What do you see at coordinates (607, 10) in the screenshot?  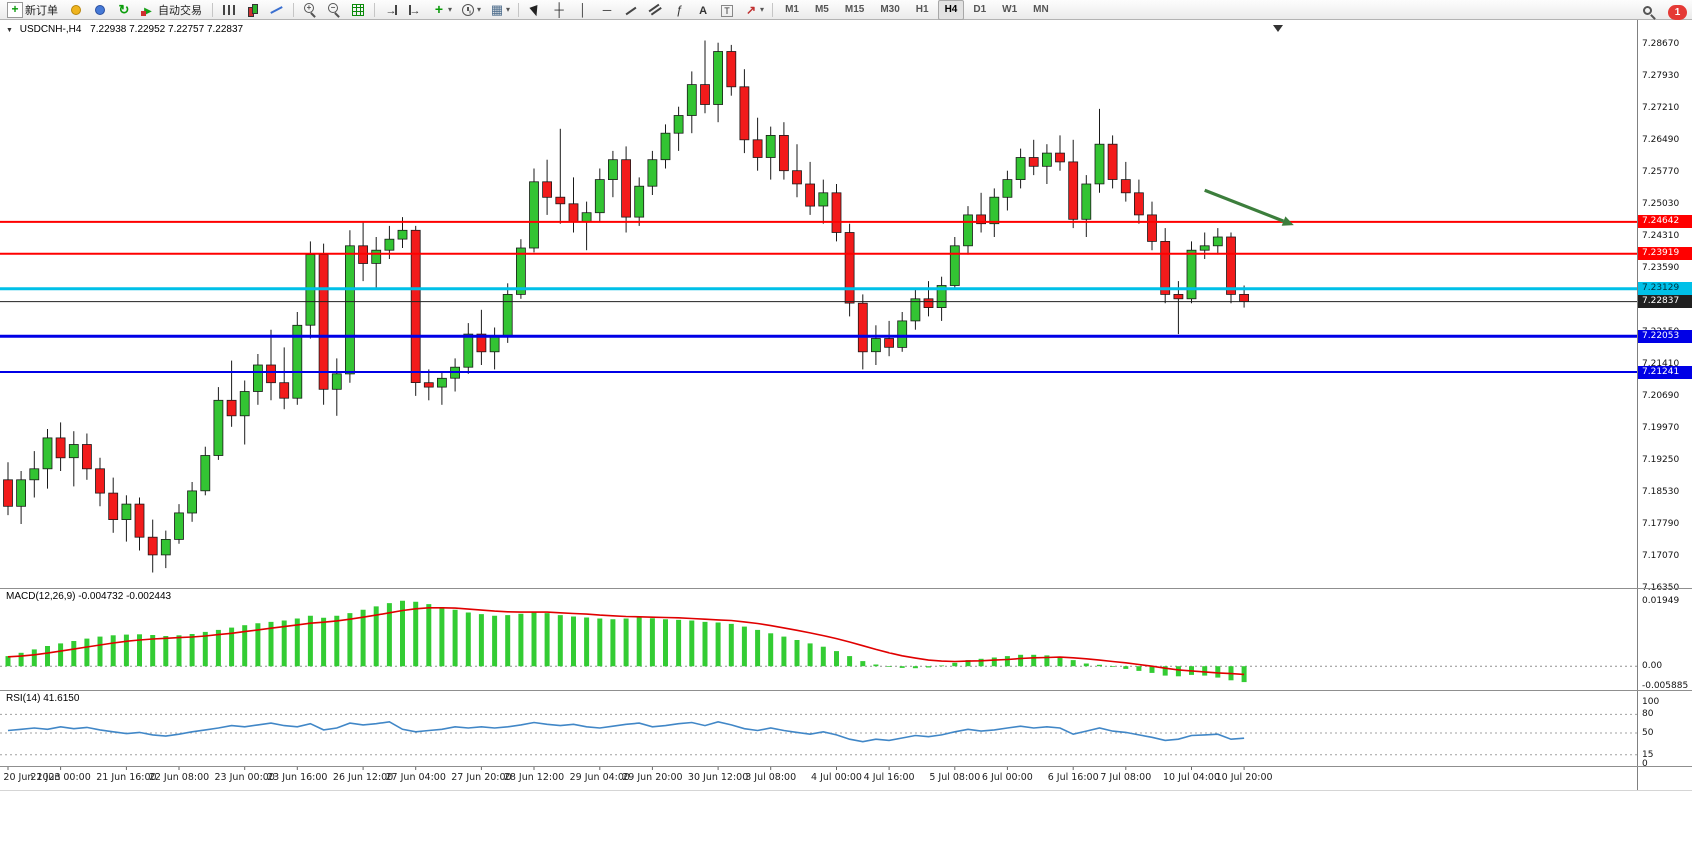 I see `horizontal-line-button` at bounding box center [607, 10].